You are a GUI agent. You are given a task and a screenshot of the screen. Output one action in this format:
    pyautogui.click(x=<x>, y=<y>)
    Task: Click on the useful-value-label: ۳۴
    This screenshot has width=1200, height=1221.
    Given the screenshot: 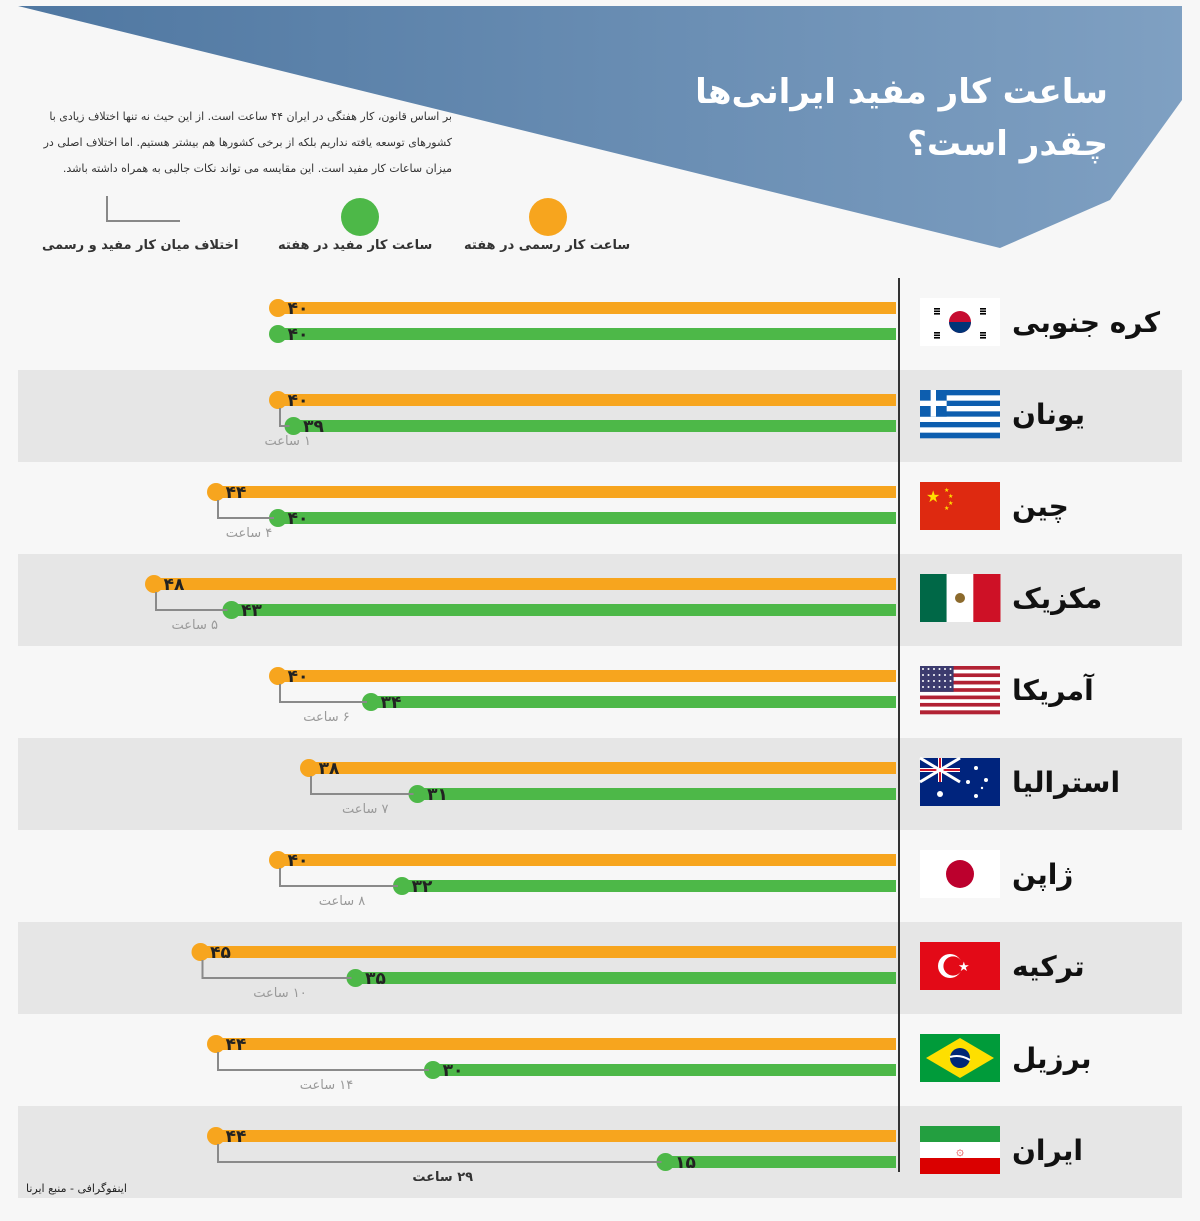 What is the action you would take?
    pyautogui.click(x=391, y=703)
    